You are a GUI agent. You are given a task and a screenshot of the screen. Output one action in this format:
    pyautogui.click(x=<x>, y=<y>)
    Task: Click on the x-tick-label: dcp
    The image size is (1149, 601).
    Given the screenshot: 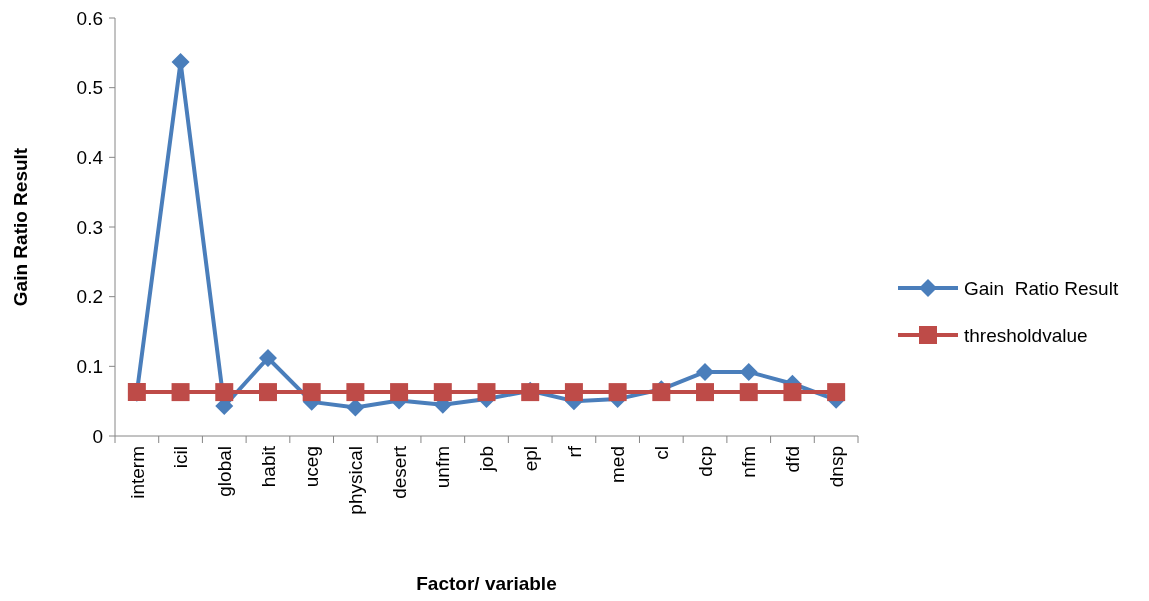 What is the action you would take?
    pyautogui.click(x=705, y=461)
    